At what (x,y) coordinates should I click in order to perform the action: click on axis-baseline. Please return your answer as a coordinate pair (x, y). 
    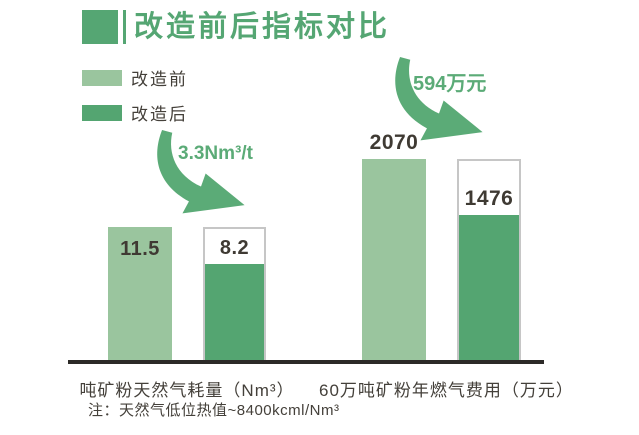
    Looking at the image, I should click on (306, 362).